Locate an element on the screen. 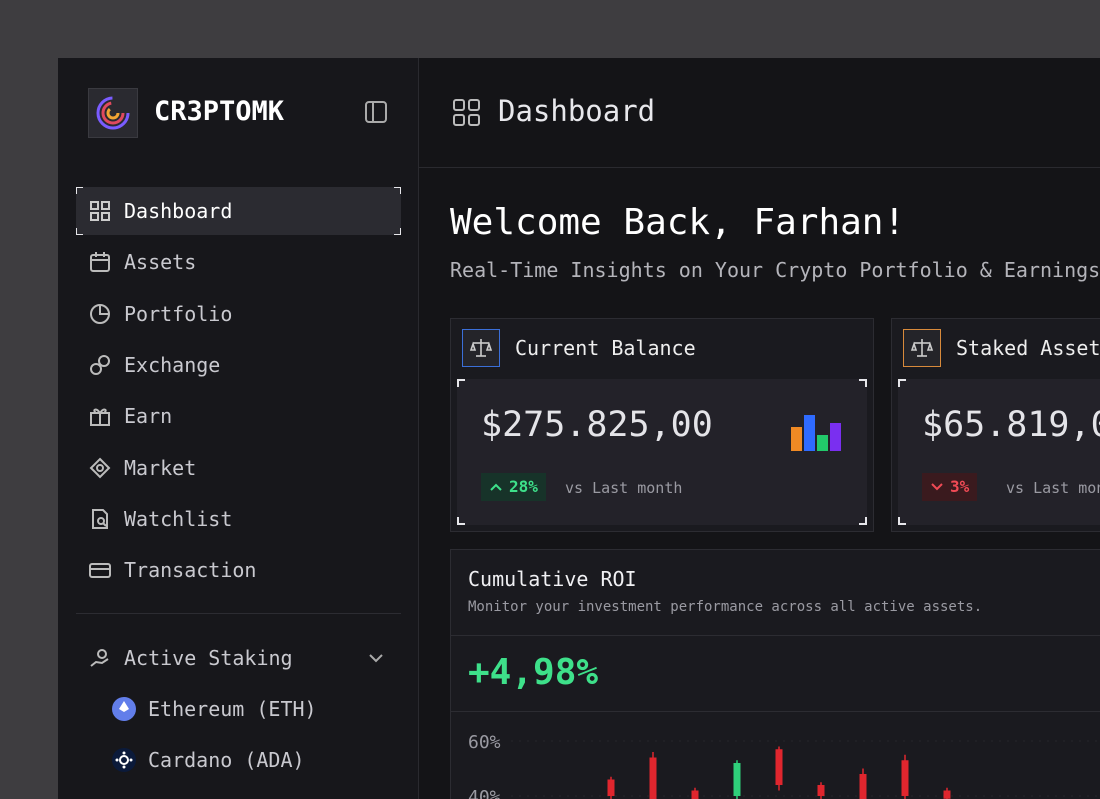 Image resolution: width=1100 pixels, height=799 pixels. nav-label: Earn is located at coordinates (148, 416).